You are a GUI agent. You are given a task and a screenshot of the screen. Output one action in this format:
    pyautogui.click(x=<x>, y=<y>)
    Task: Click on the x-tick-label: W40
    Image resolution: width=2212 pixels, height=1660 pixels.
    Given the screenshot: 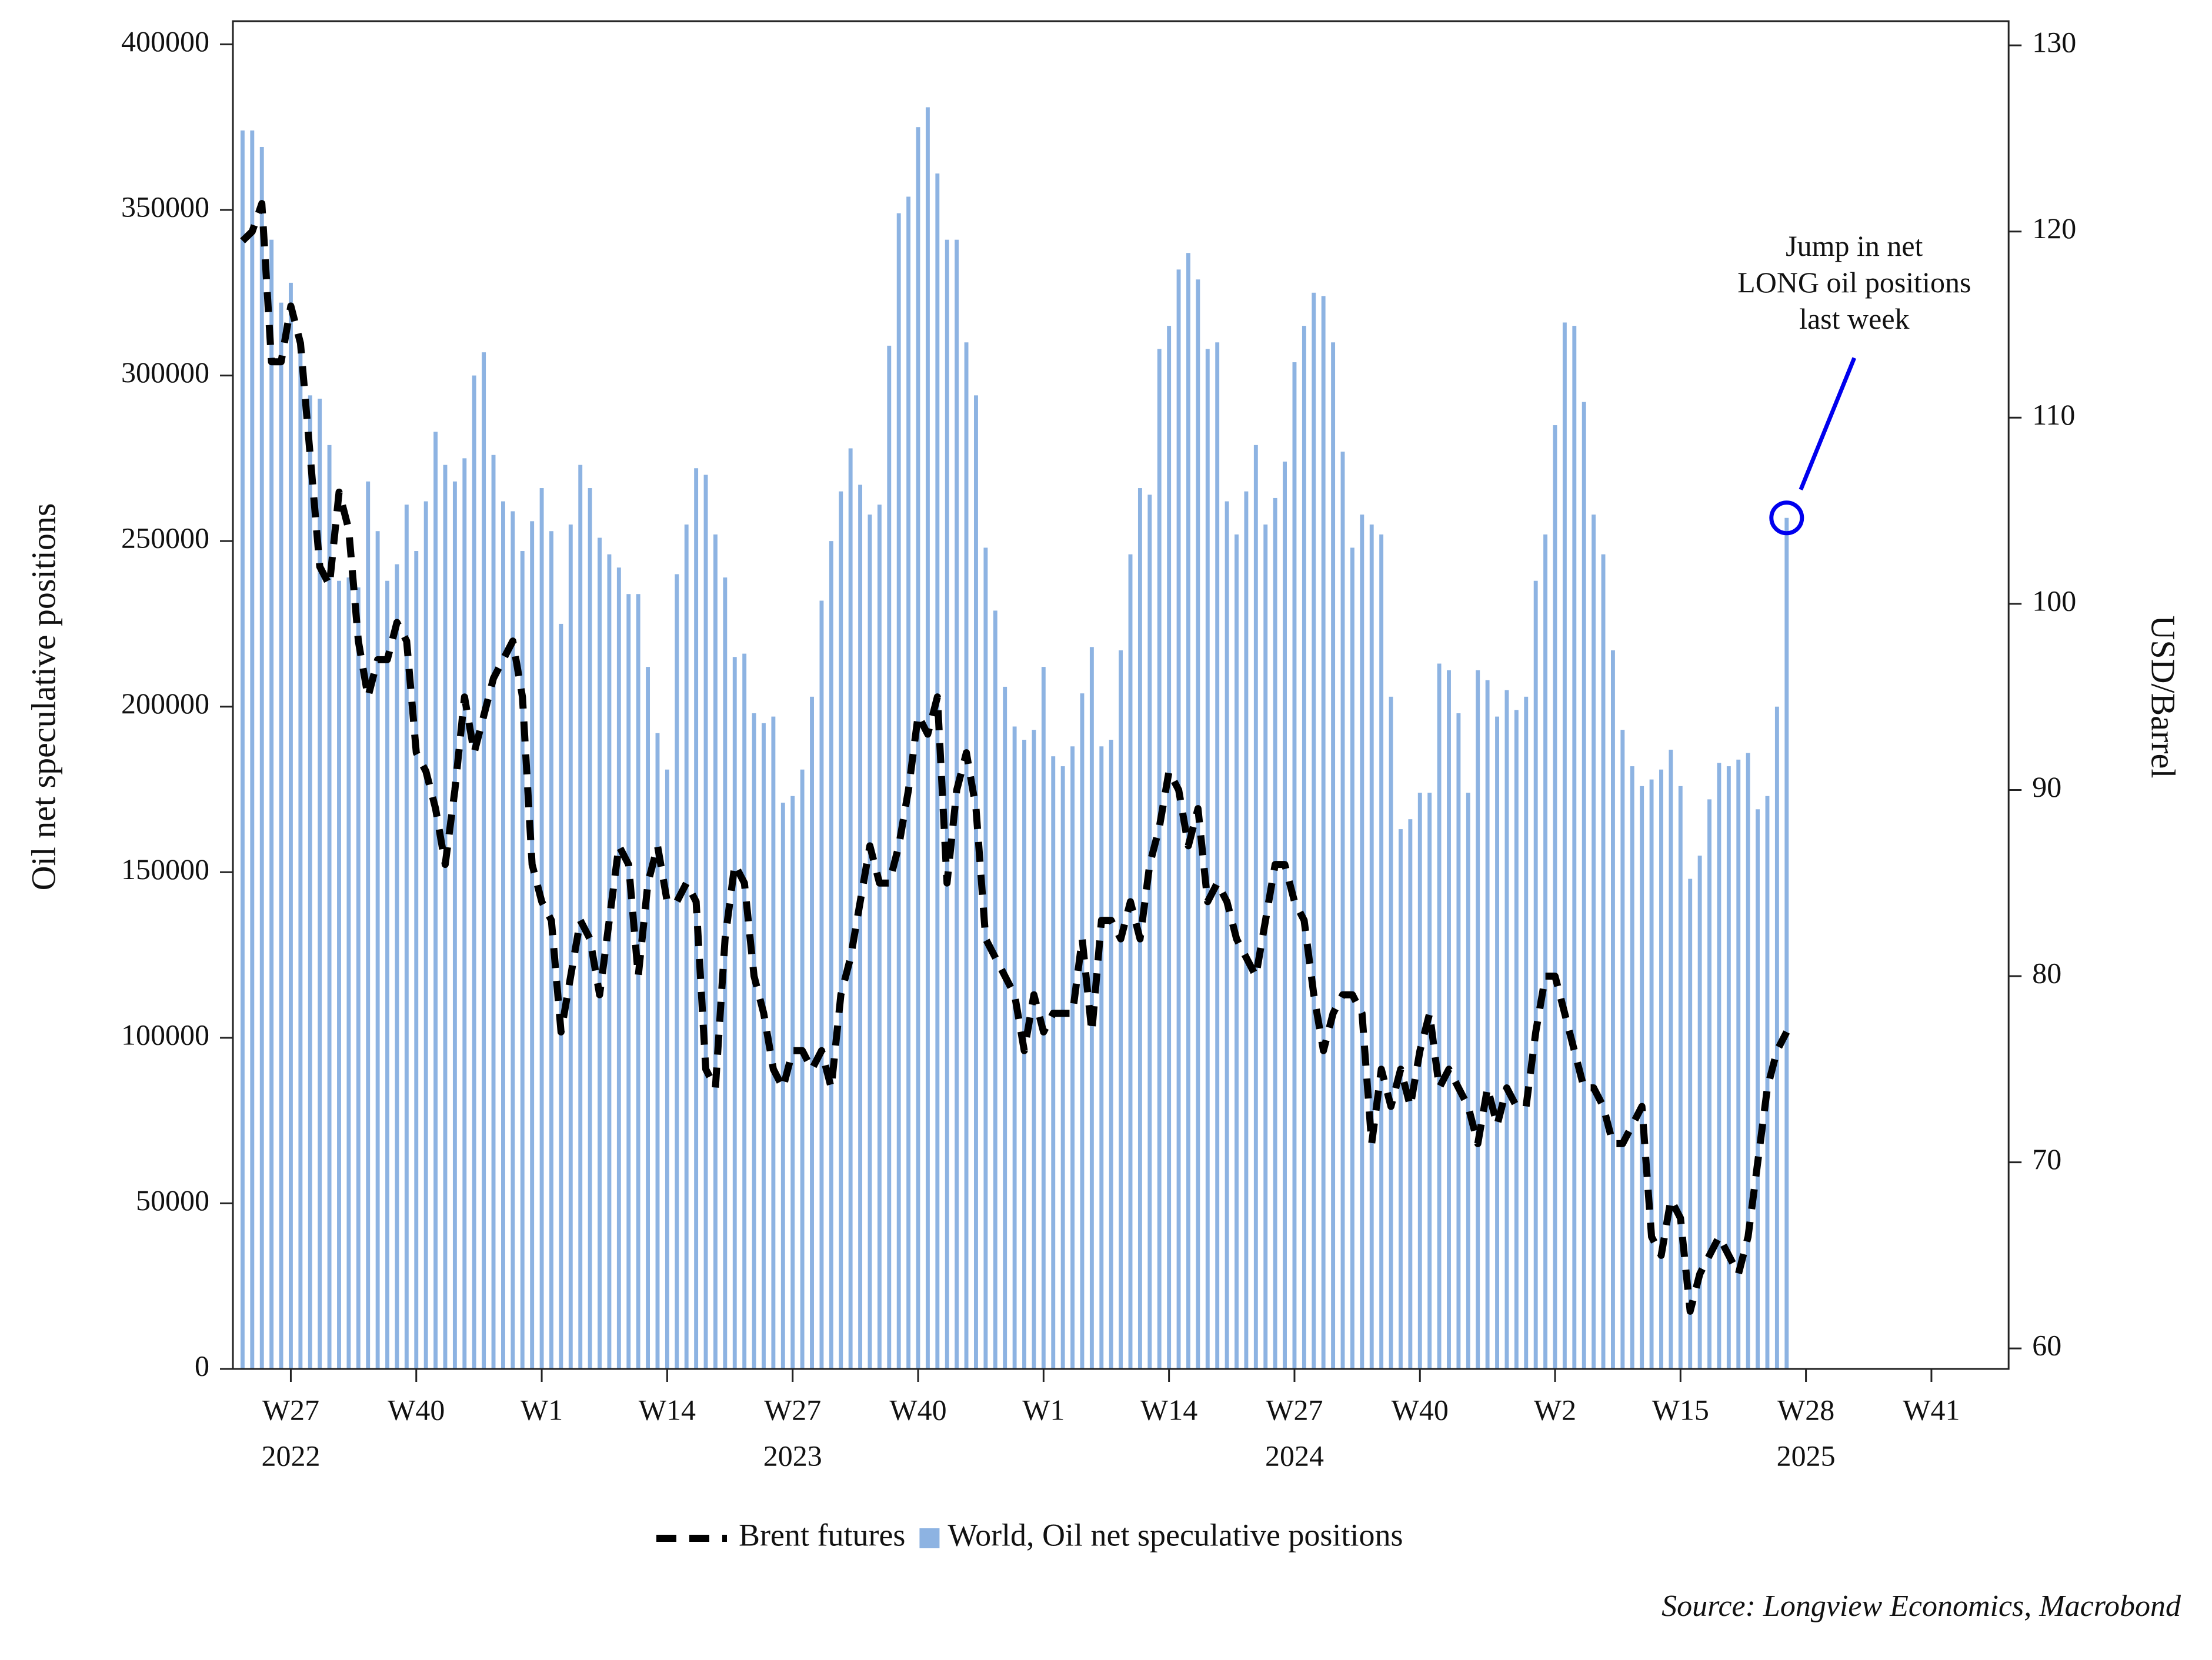 What is the action you would take?
    pyautogui.click(x=416, y=1409)
    